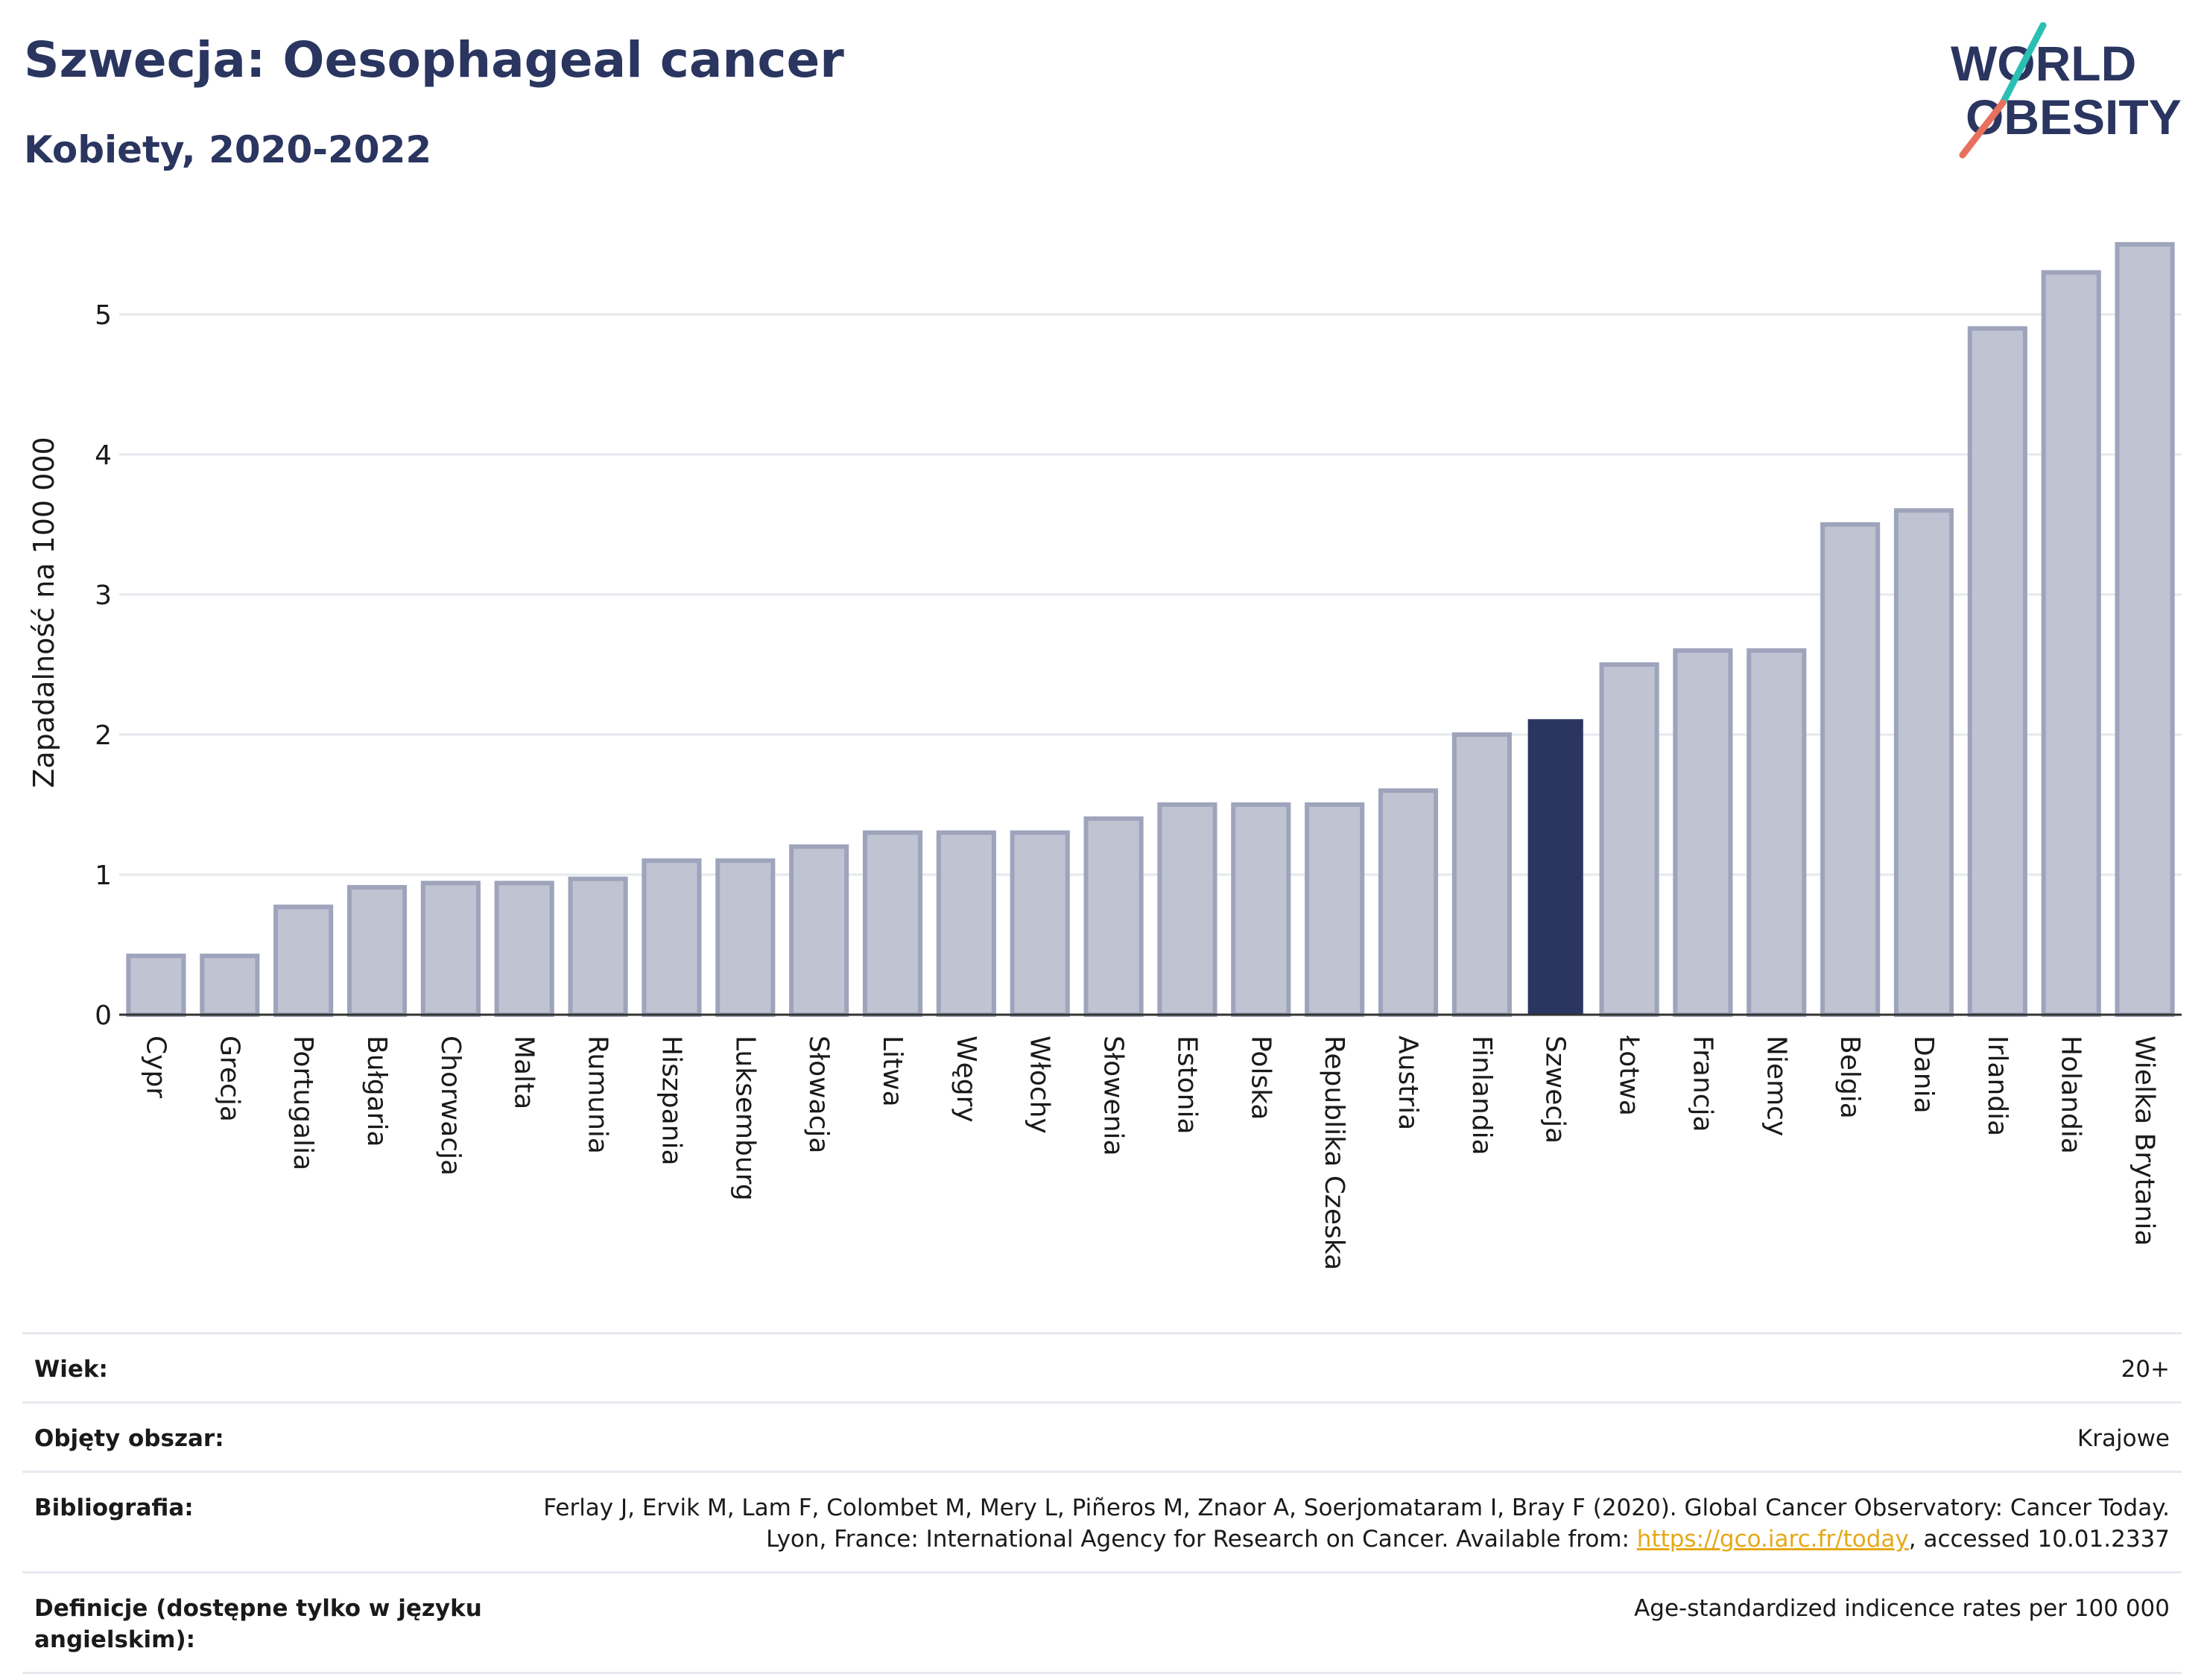  What do you see at coordinates (1260, 1078) in the screenshot?
I see `x-tick-label: Polska` at bounding box center [1260, 1078].